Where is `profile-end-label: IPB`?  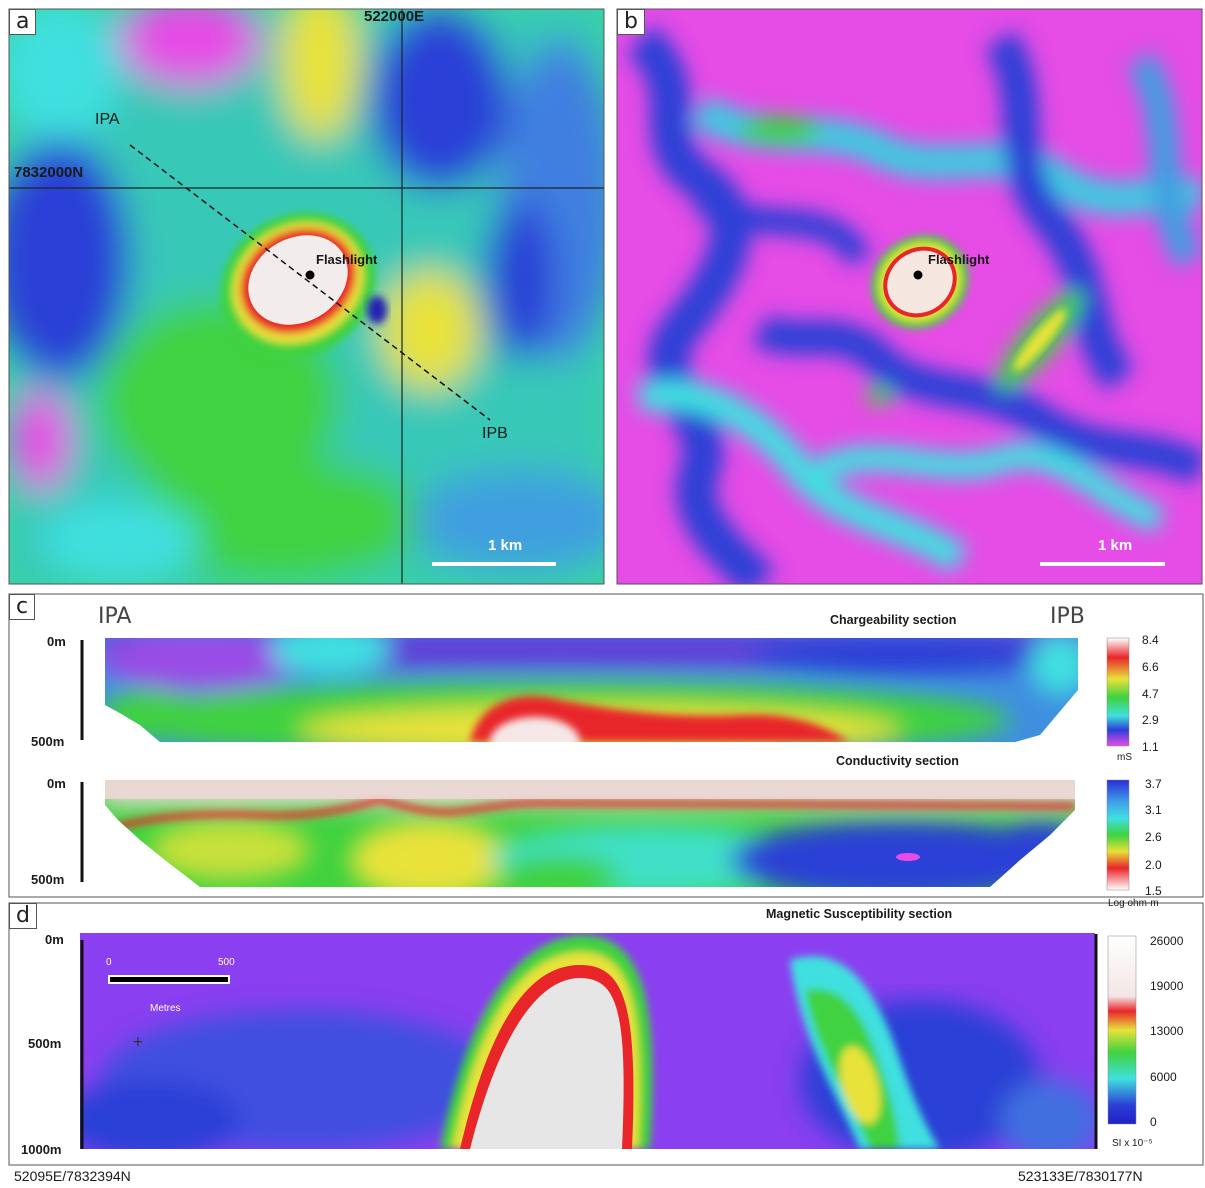 profile-end-label: IPB is located at coordinates (495, 433).